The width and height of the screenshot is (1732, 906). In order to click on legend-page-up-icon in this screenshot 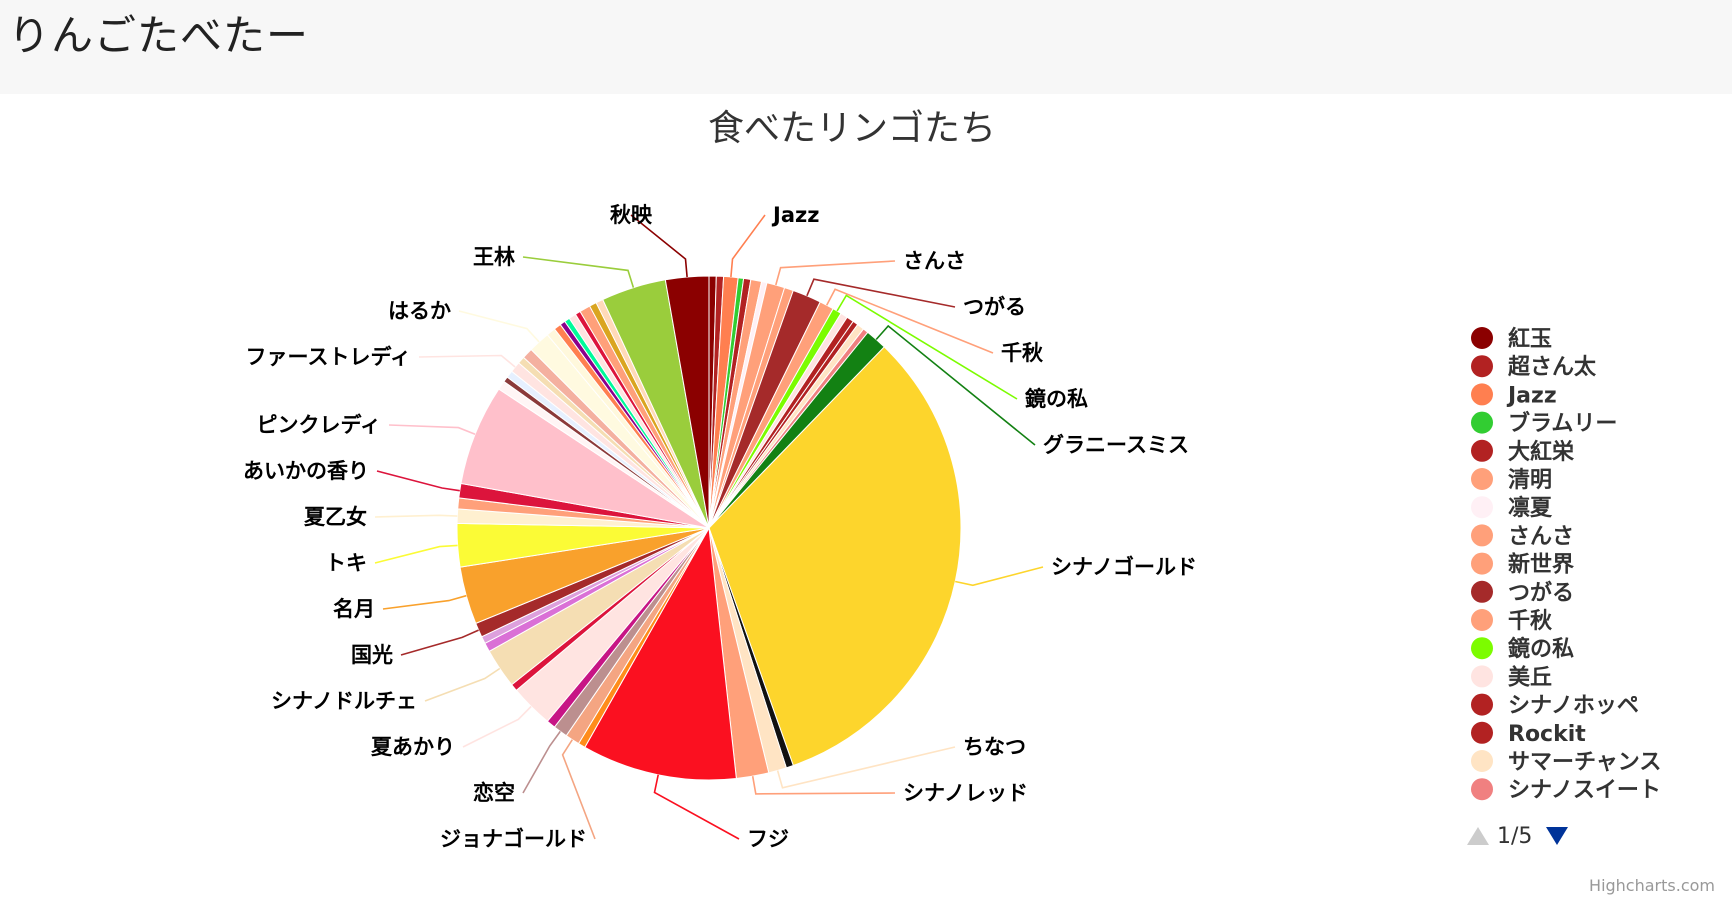, I will do `click(1478, 836)`.